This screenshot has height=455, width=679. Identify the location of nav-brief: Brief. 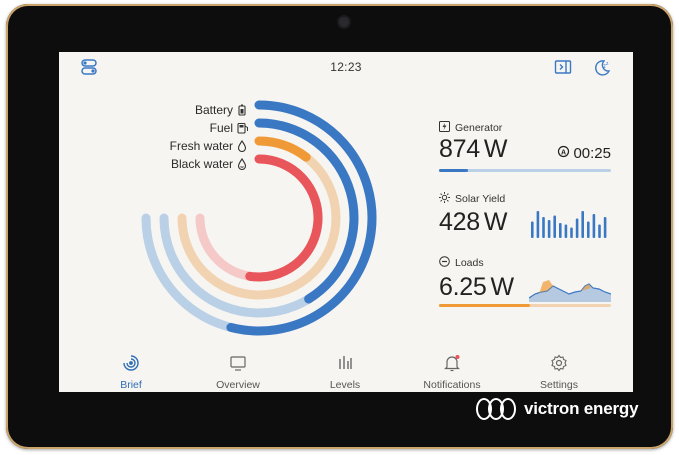
(131, 372).